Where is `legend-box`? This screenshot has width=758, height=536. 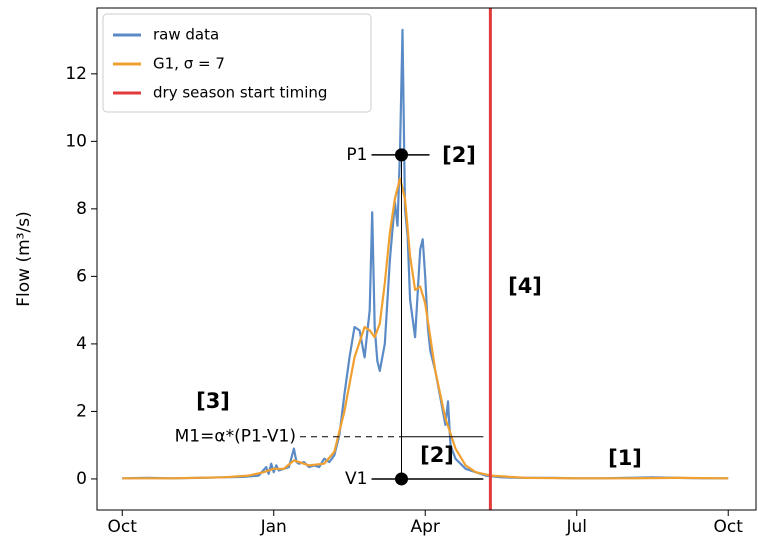 legend-box is located at coordinates (237, 63).